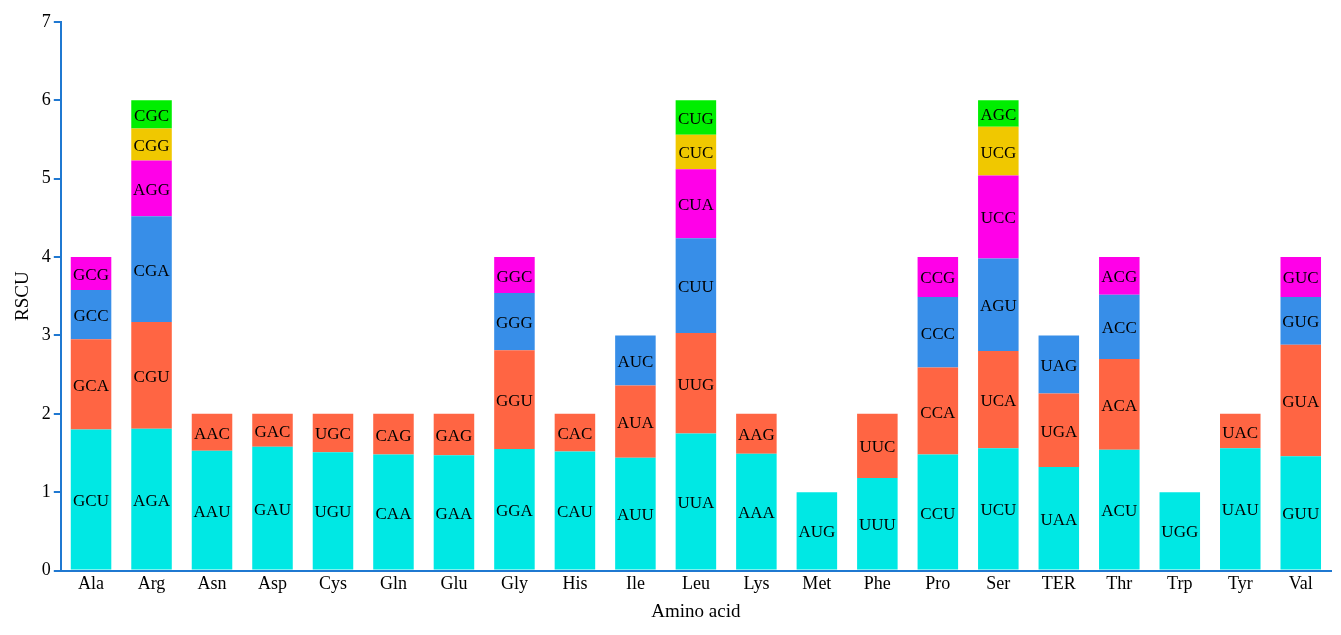  What do you see at coordinates (817, 532) in the screenshot?
I see `data-label: AUG` at bounding box center [817, 532].